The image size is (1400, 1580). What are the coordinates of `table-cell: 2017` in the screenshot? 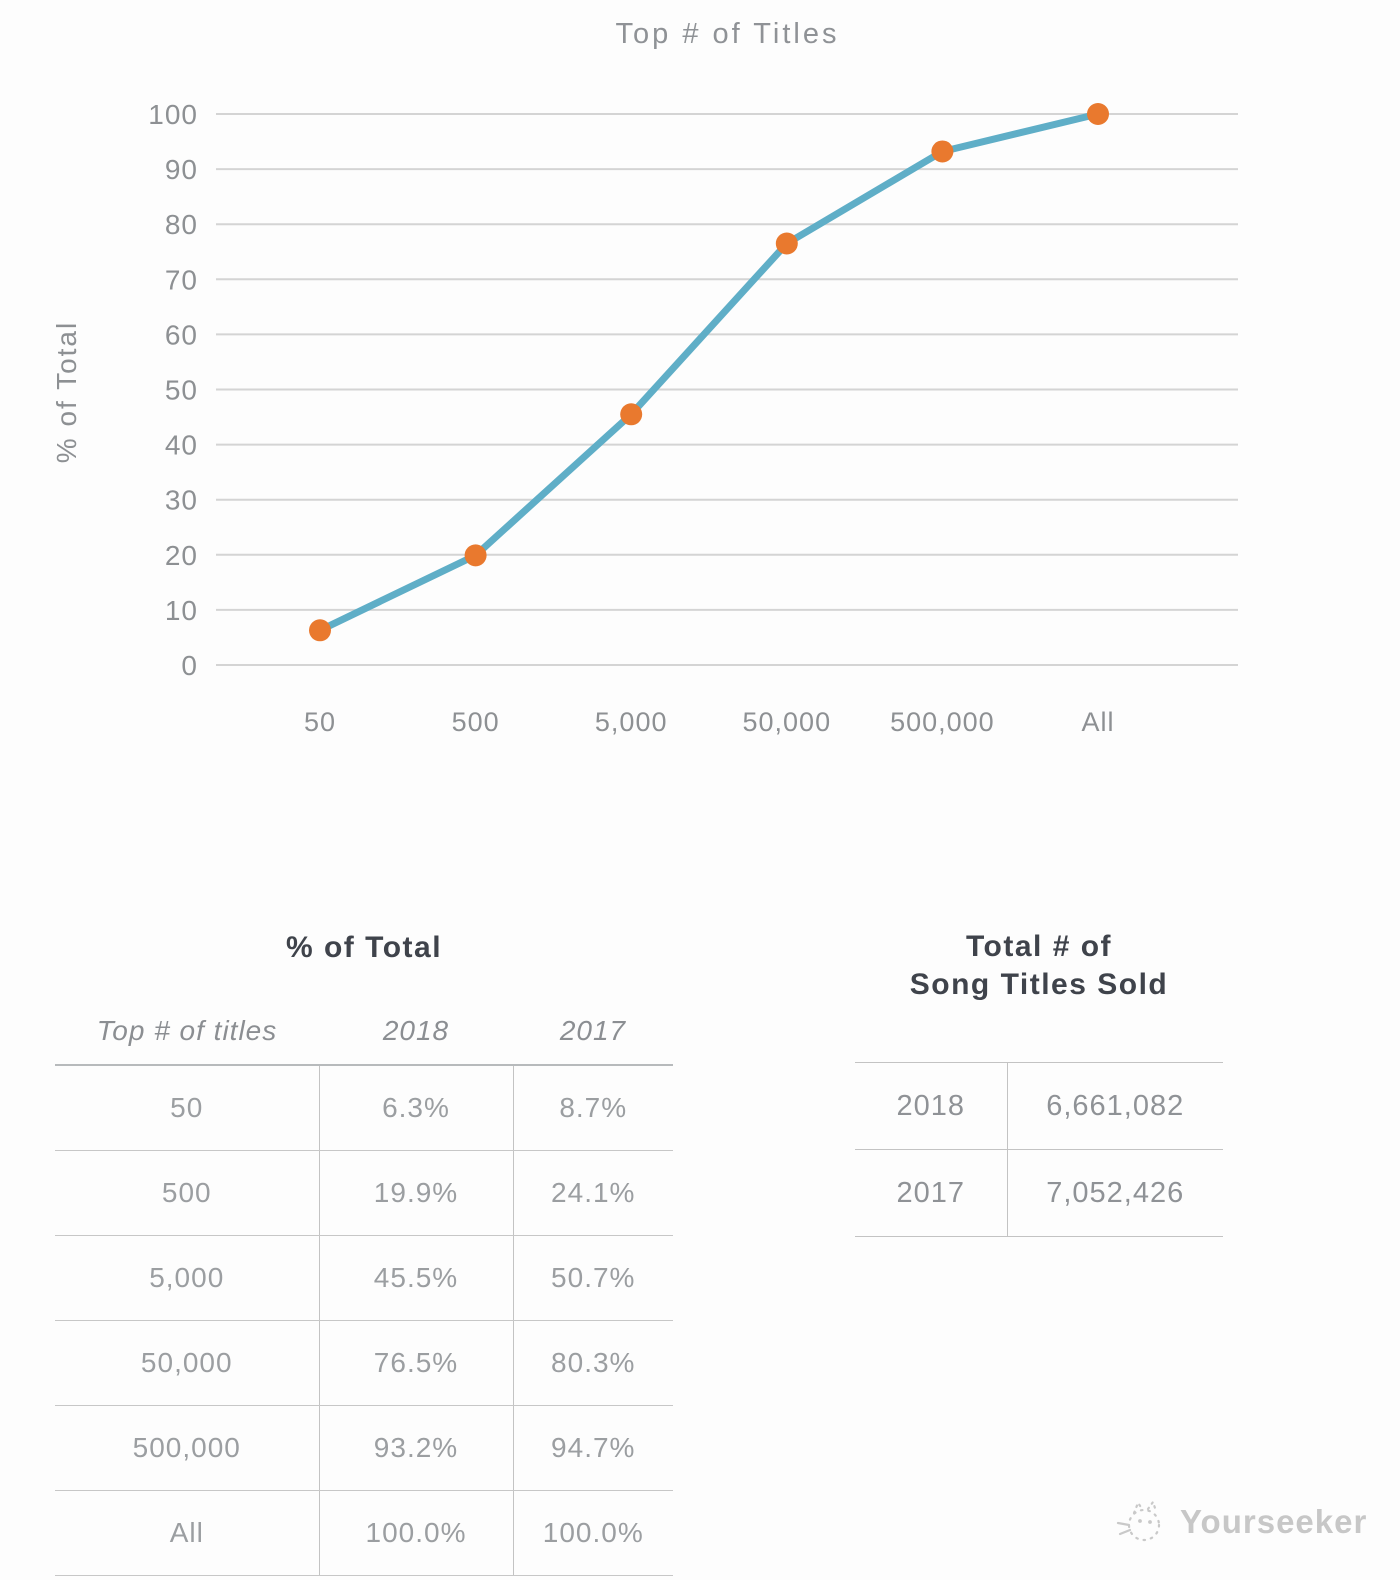 It's located at (931, 1193).